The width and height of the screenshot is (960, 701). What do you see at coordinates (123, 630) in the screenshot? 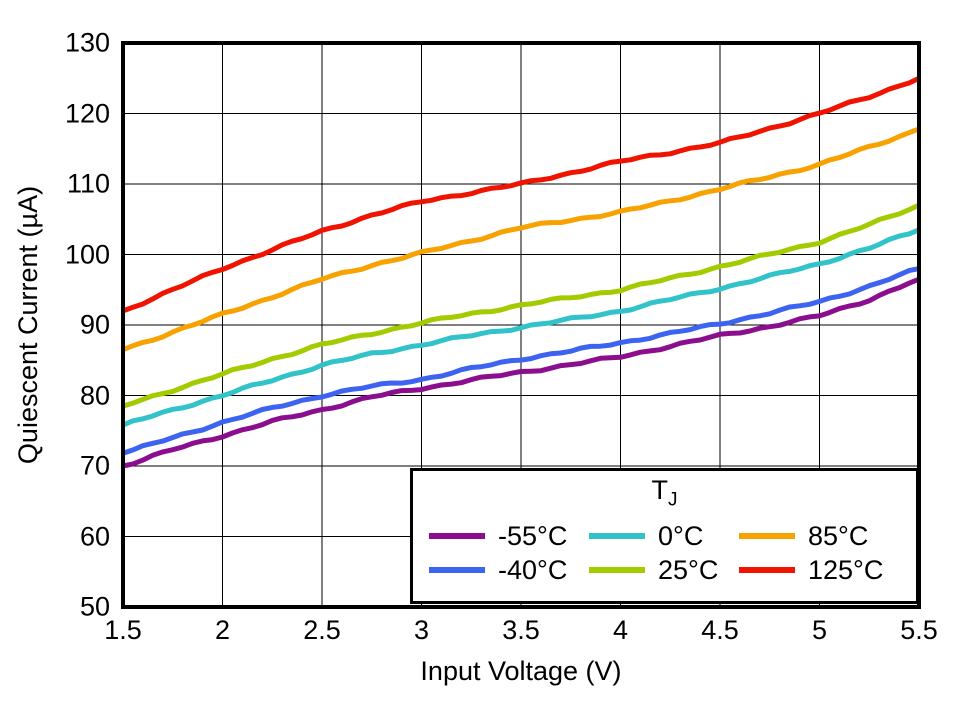
I see `x-tick-label: 1.5` at bounding box center [123, 630].